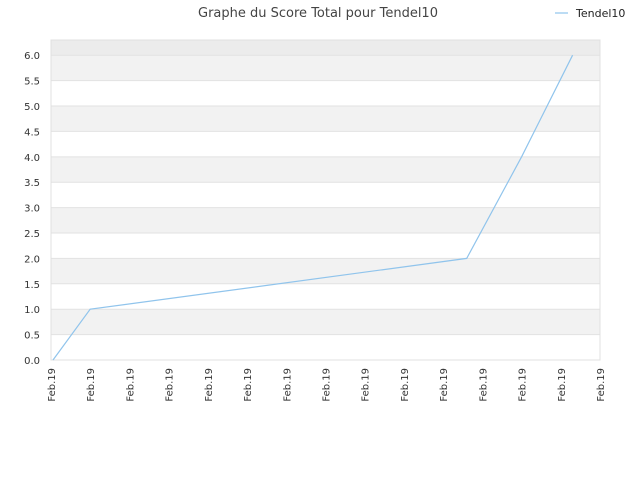  Describe the element at coordinates (325, 48) in the screenshot. I see `plot-band-top` at that location.